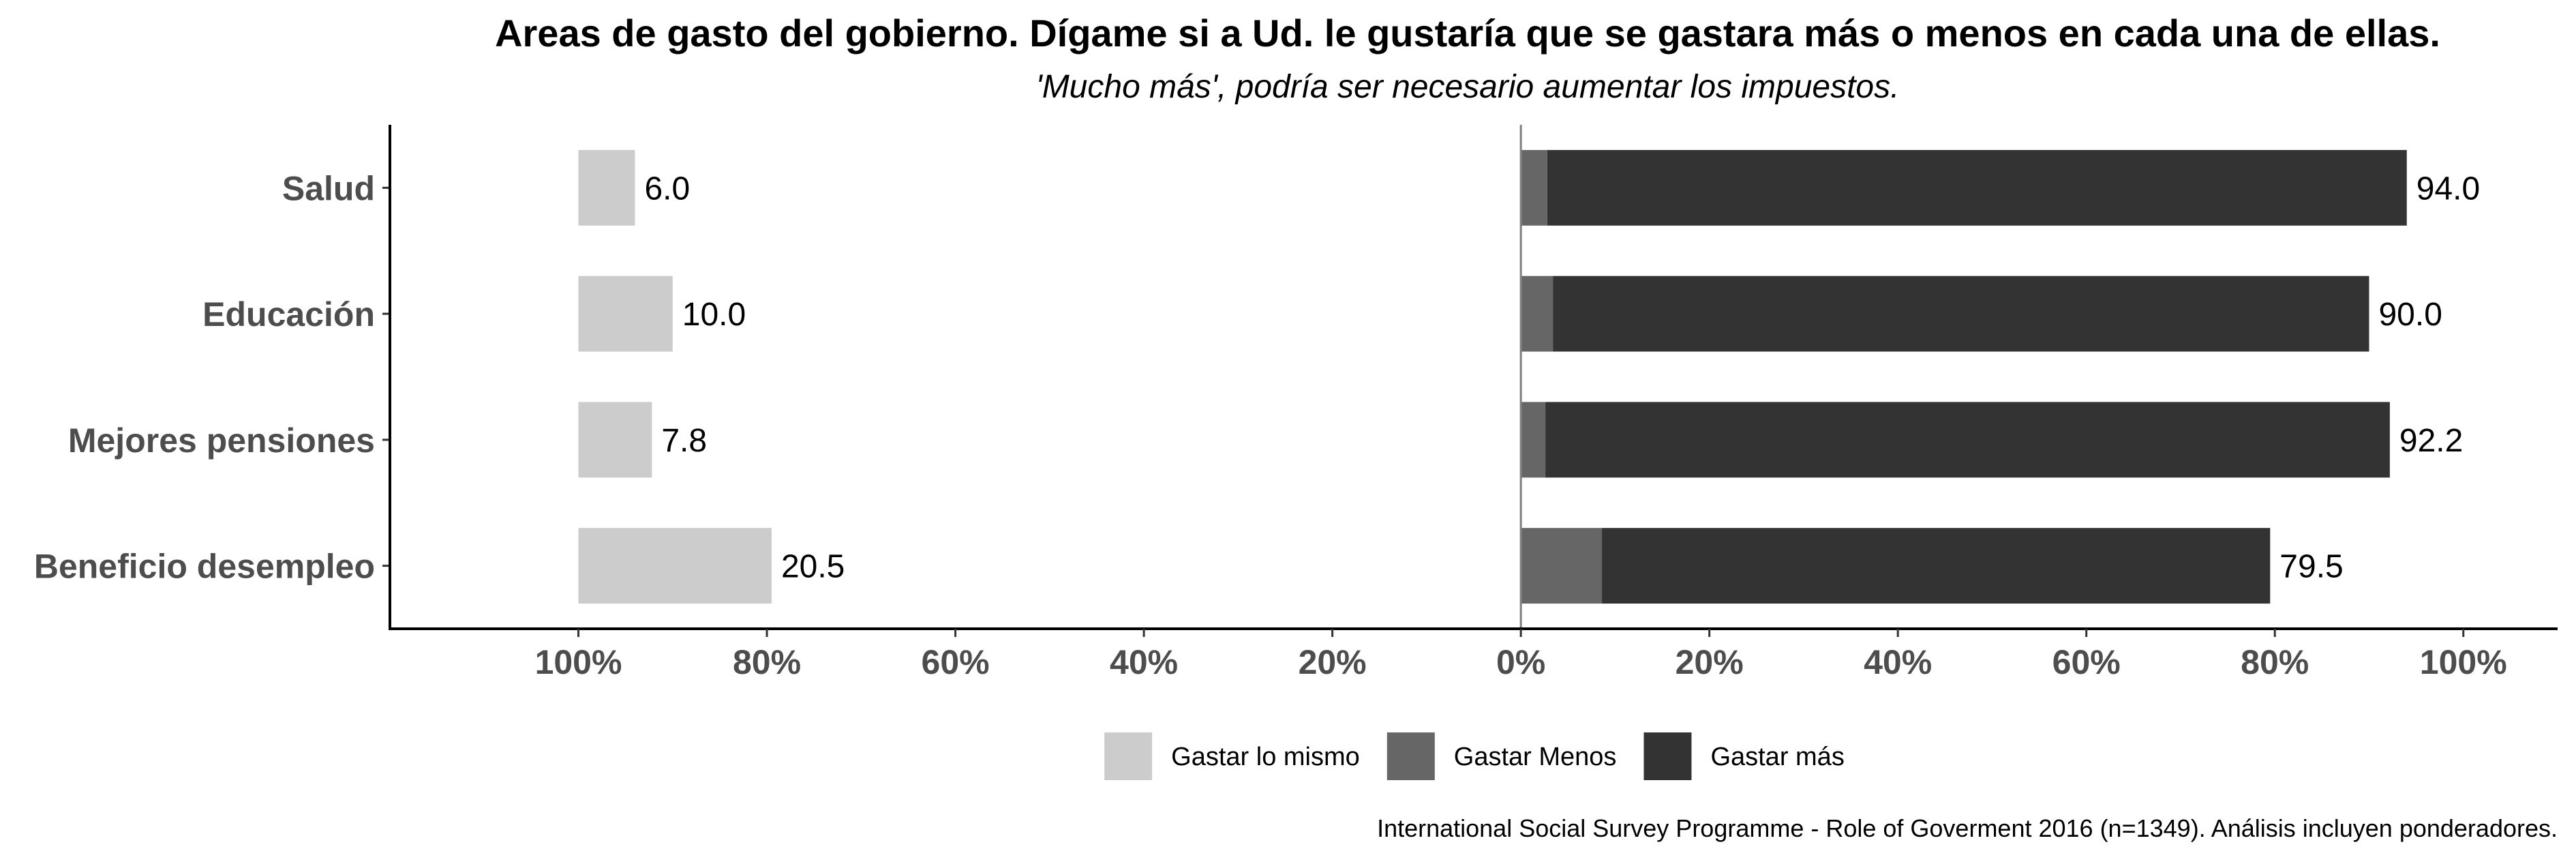 This screenshot has height=862, width=2576. I want to click on x-tick-label-8: 40%, so click(1898, 662).